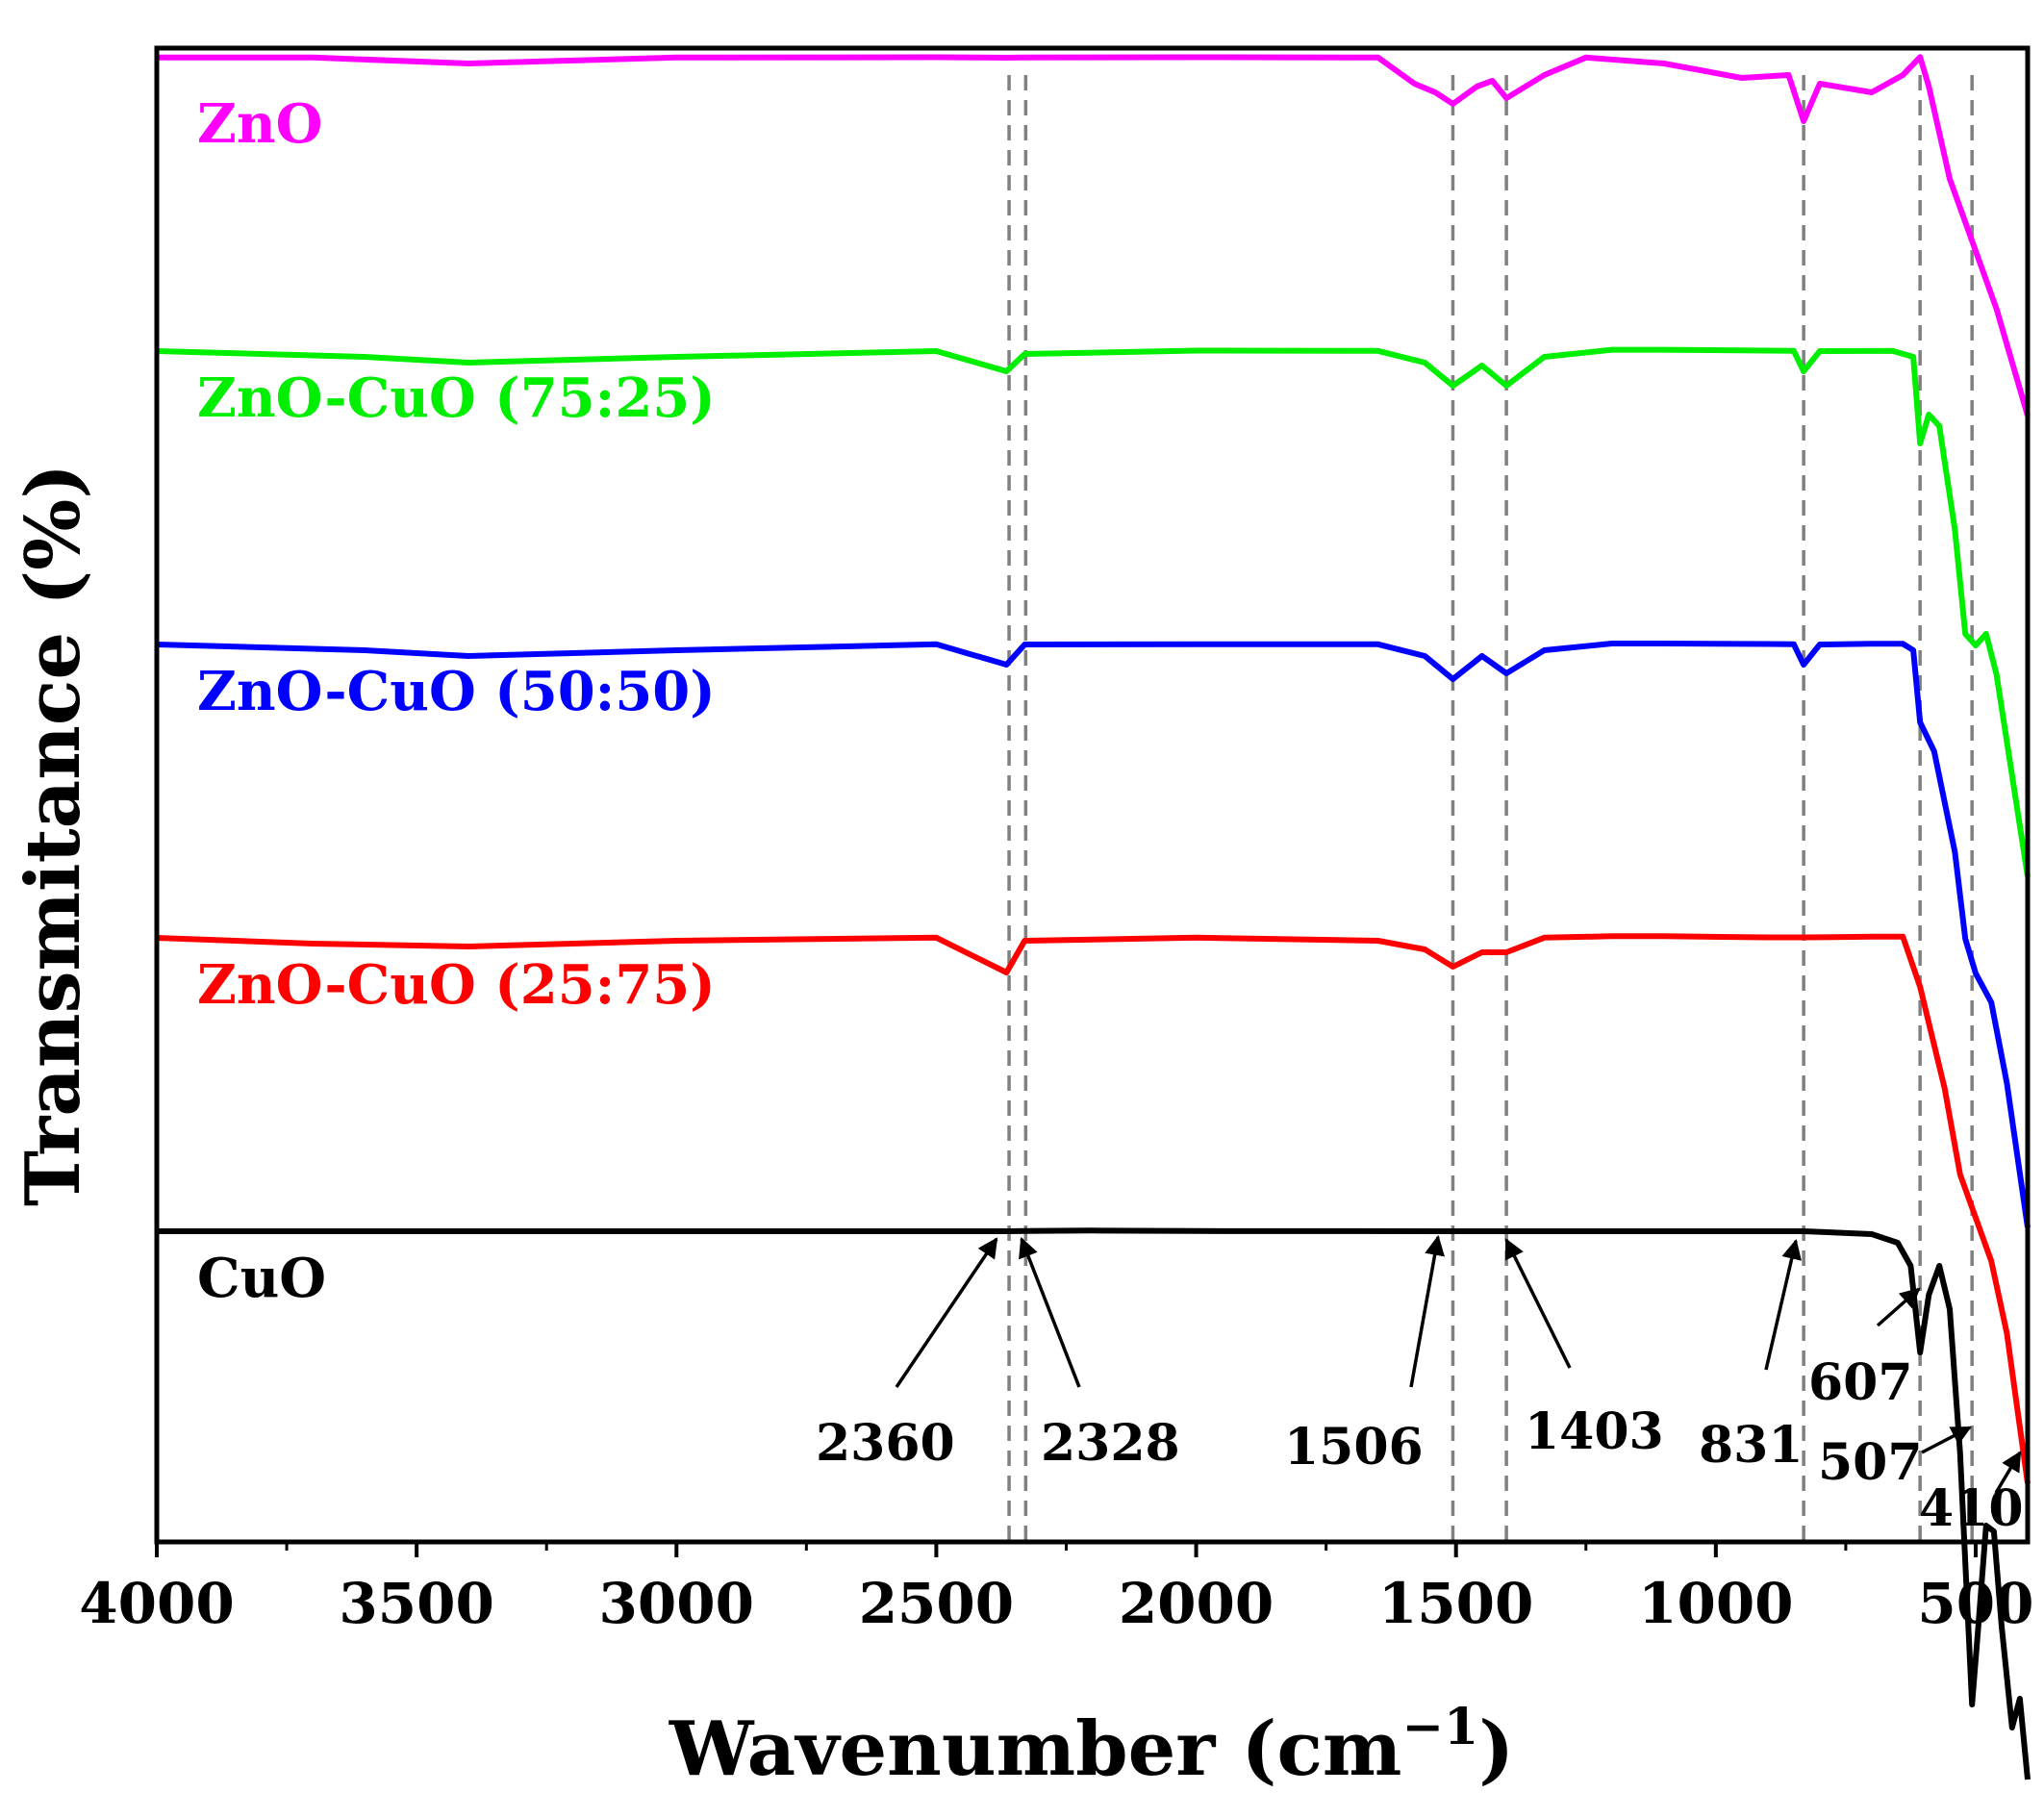  What do you see at coordinates (1110, 1443) in the screenshot?
I see `peak-label-2328: 2328` at bounding box center [1110, 1443].